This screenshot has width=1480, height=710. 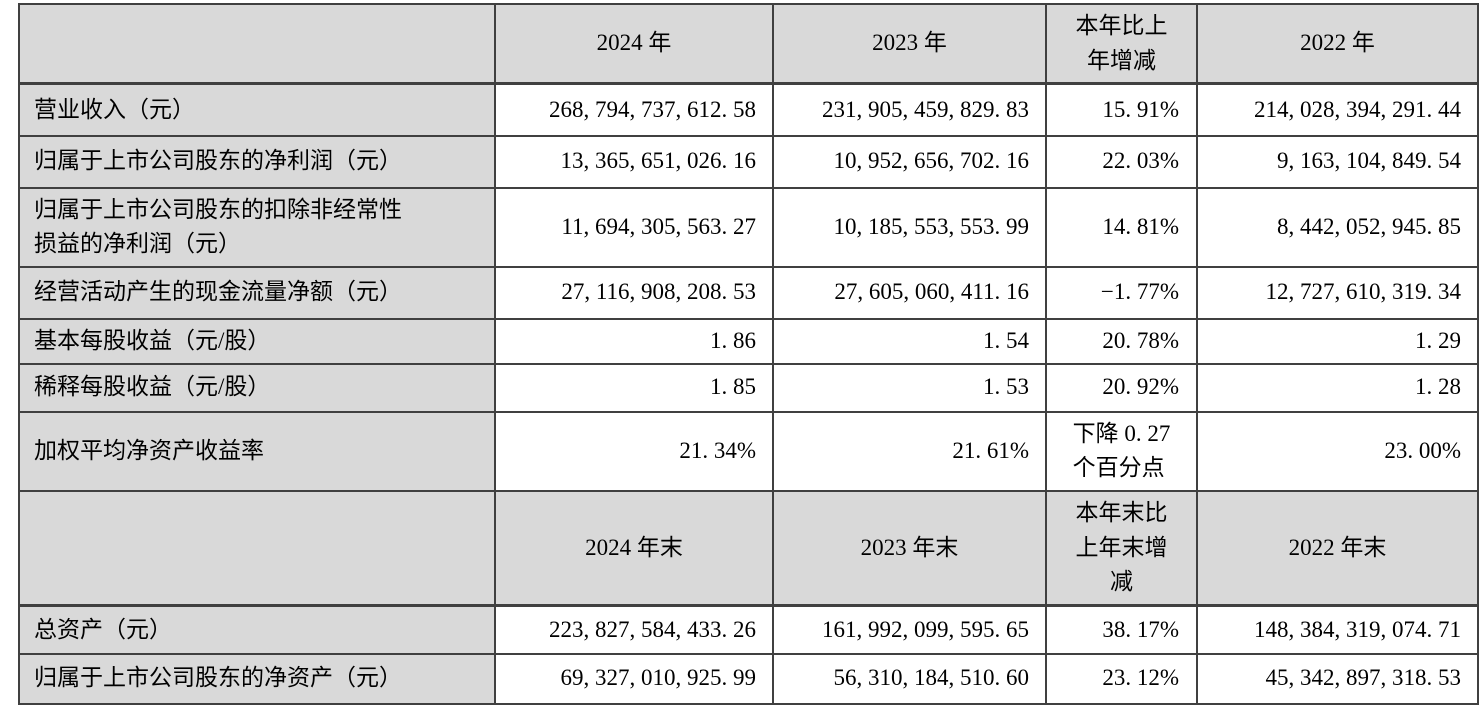 I want to click on net-profit-change-value: 22. 03%, so click(x=1121, y=161).